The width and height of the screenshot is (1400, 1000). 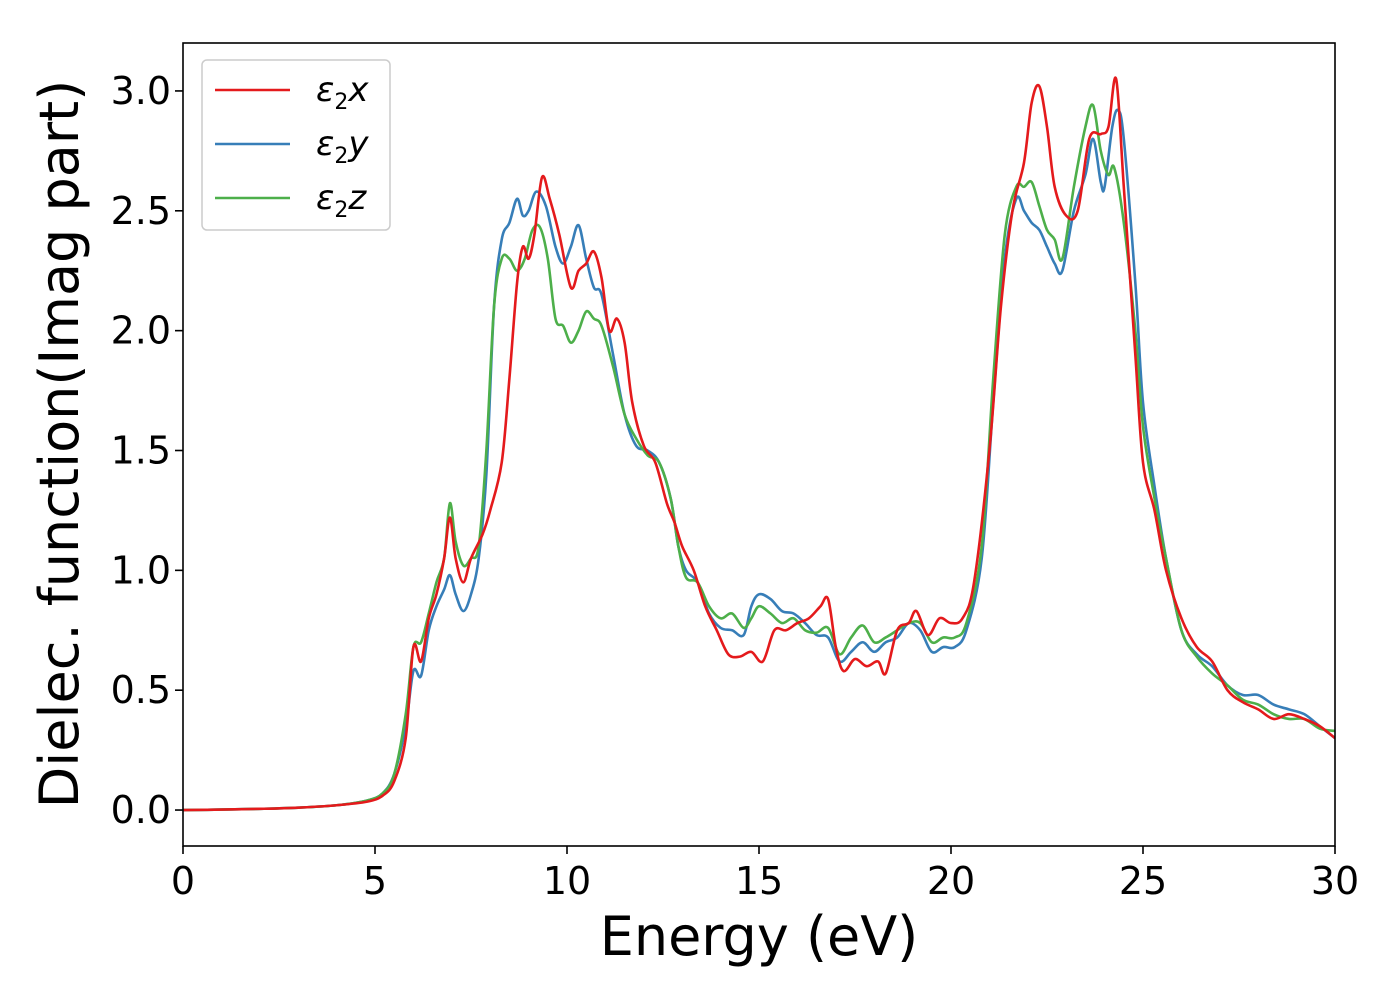 What do you see at coordinates (1143, 881) in the screenshot?
I see `x-tick-label: 25` at bounding box center [1143, 881].